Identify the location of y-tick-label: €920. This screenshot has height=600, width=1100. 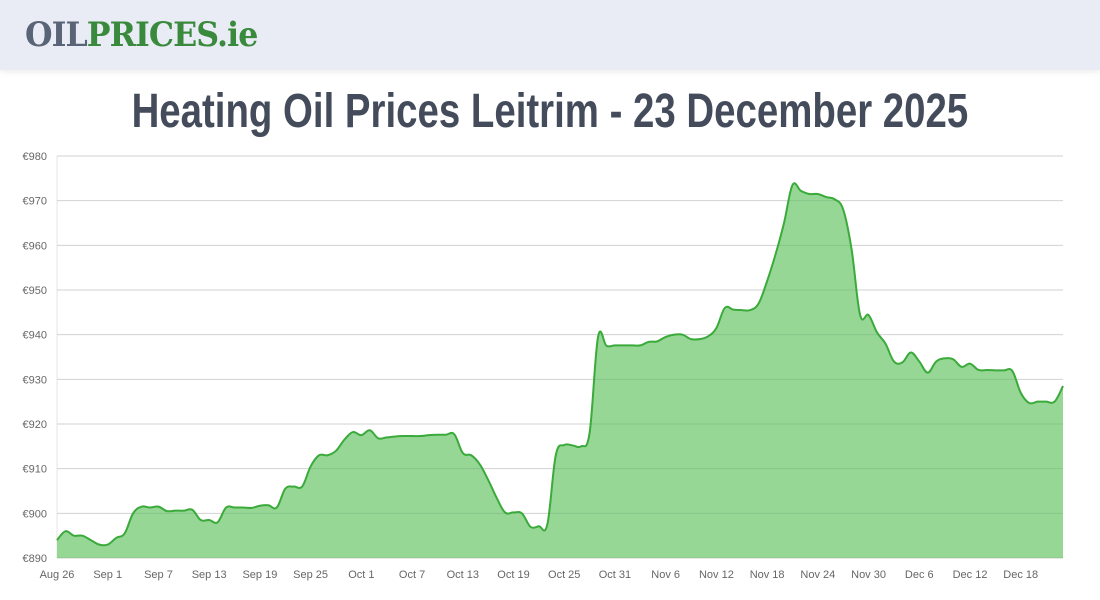
(35, 425).